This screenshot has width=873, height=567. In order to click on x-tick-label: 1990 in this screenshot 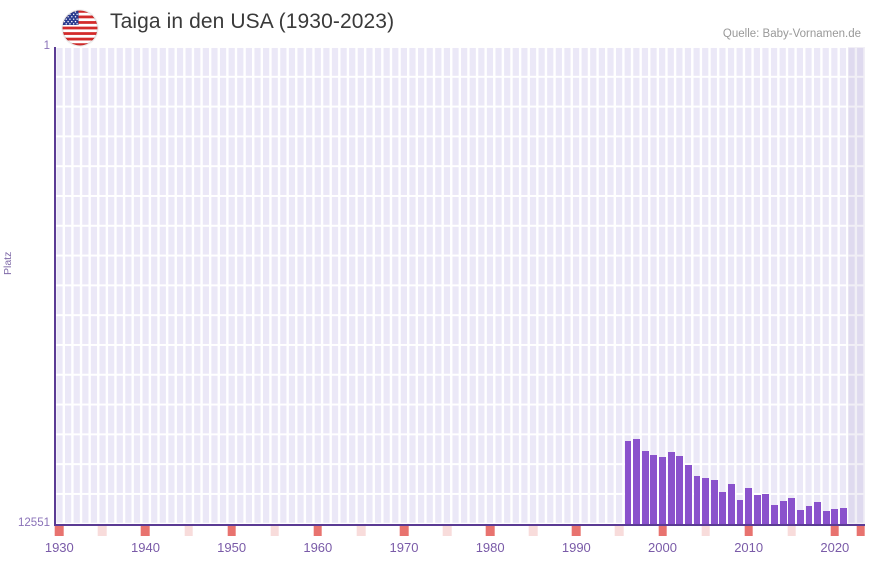, I will do `click(576, 547)`.